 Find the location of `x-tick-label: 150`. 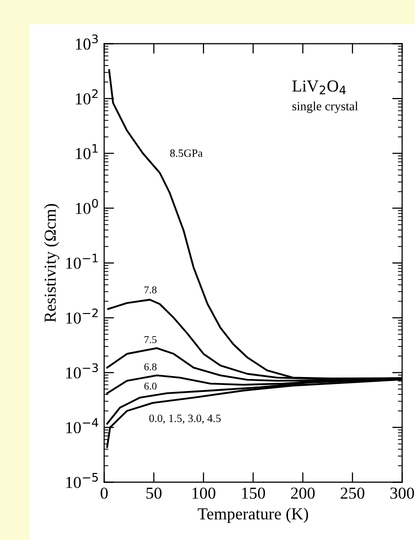

x-tick-label: 150 is located at coordinates (254, 493).